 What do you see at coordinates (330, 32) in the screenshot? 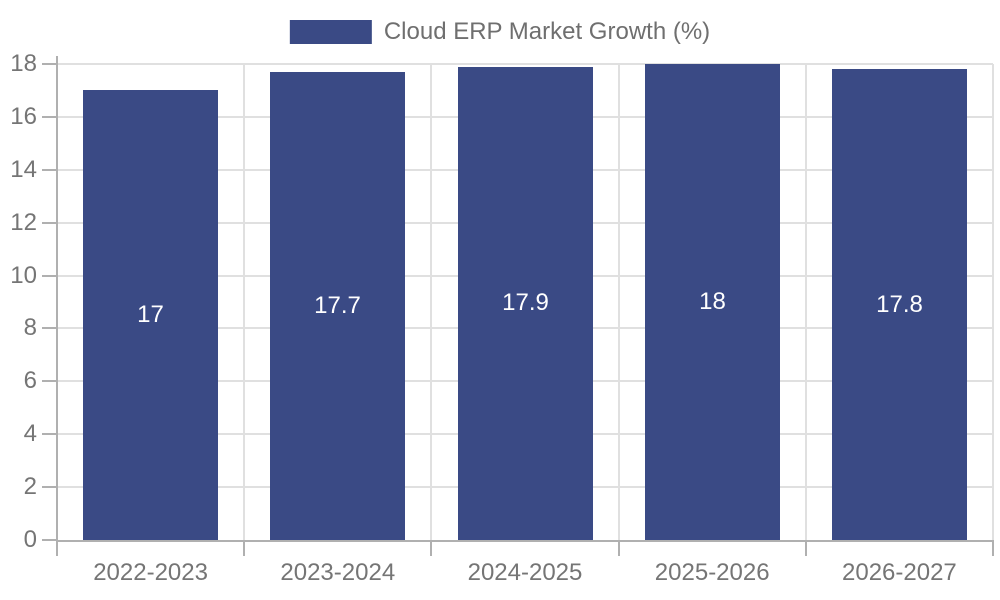
I see `legend-swatch` at bounding box center [330, 32].